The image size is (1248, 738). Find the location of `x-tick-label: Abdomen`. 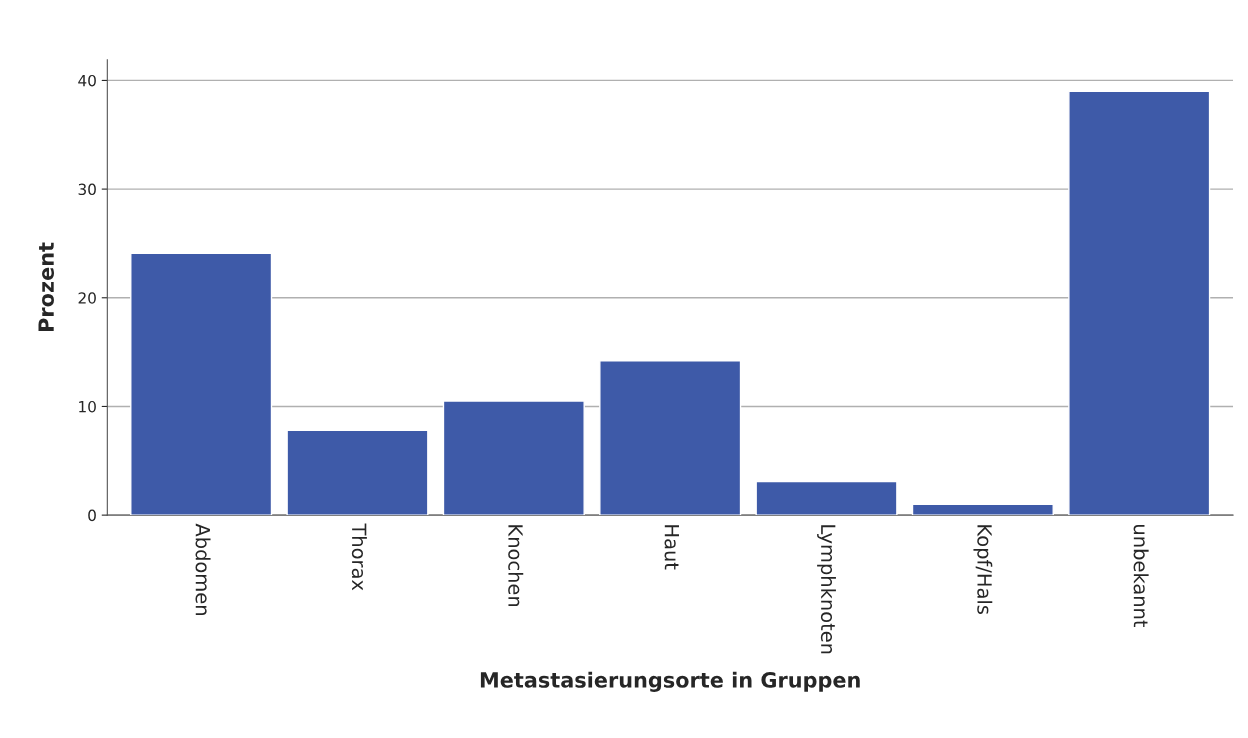

x-tick-label: Abdomen is located at coordinates (203, 569).